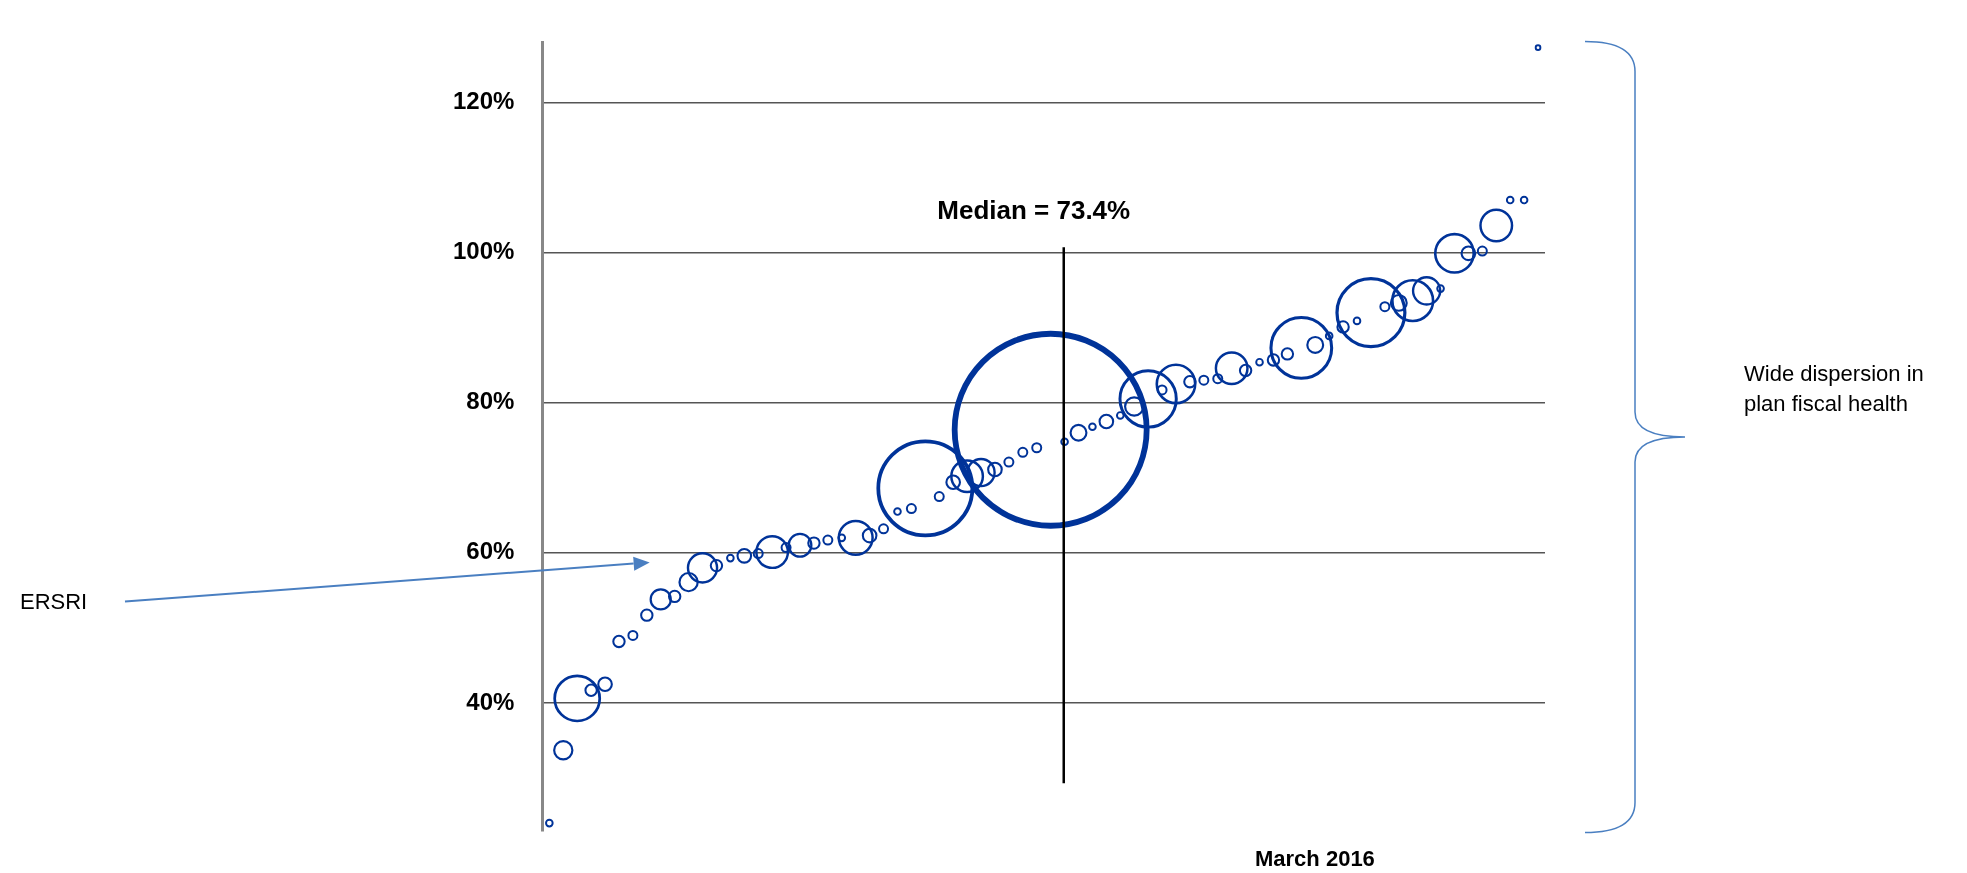  I want to click on y-tick-label: 100%, so click(483, 251).